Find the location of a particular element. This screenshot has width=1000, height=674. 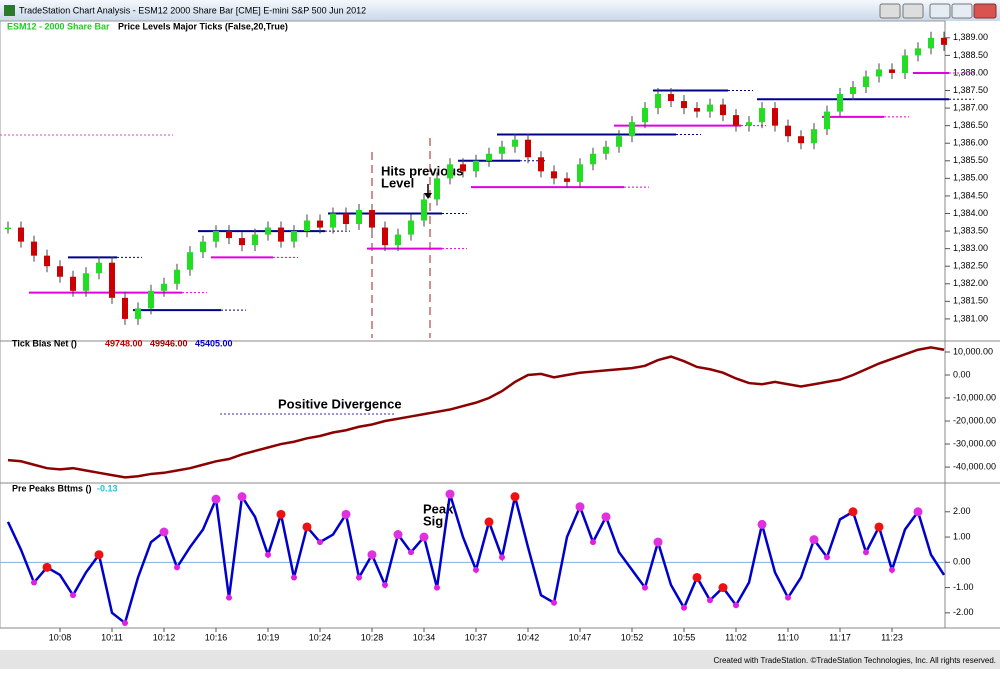

y-tick-label: 1,381.00 is located at coordinates (970, 318).